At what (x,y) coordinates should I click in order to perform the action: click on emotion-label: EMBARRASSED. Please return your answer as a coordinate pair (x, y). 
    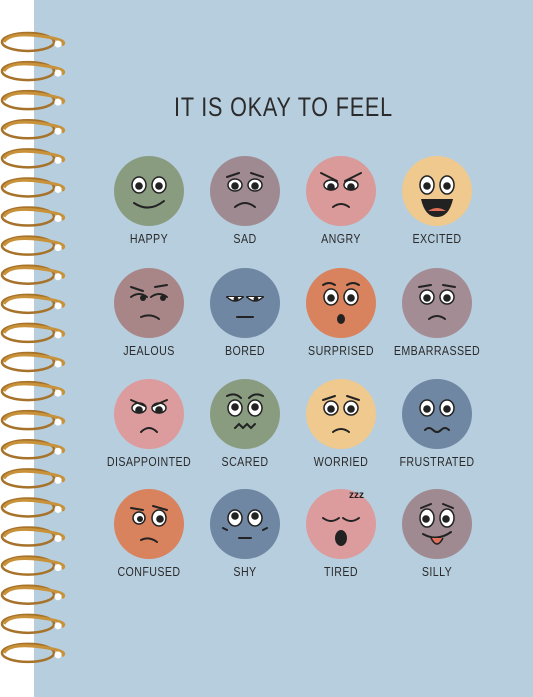
    Looking at the image, I should click on (437, 350).